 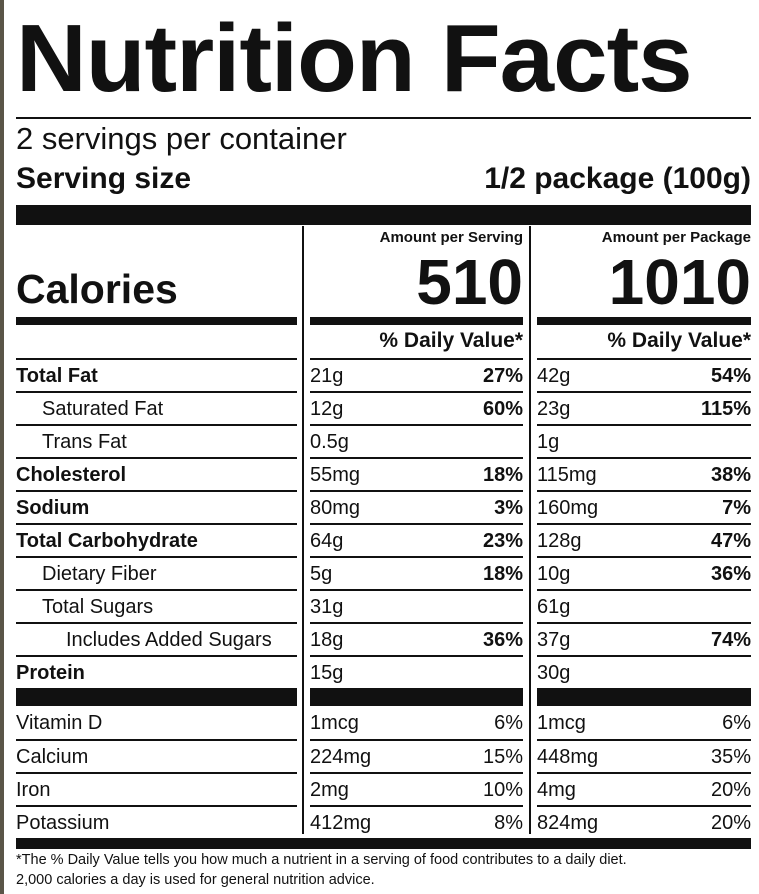 I want to click on package-cell: 30g, so click(x=644, y=671).